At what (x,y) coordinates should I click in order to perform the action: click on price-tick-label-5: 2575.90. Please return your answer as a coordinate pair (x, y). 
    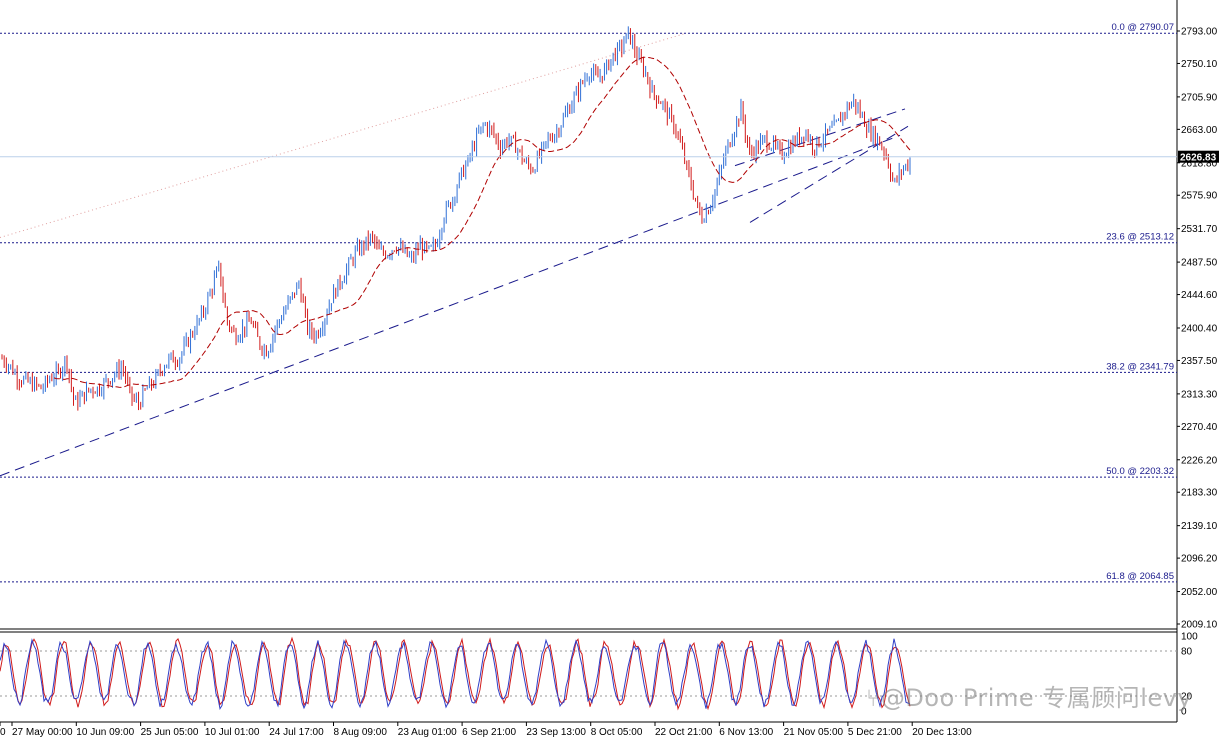
    Looking at the image, I should click on (1199, 196).